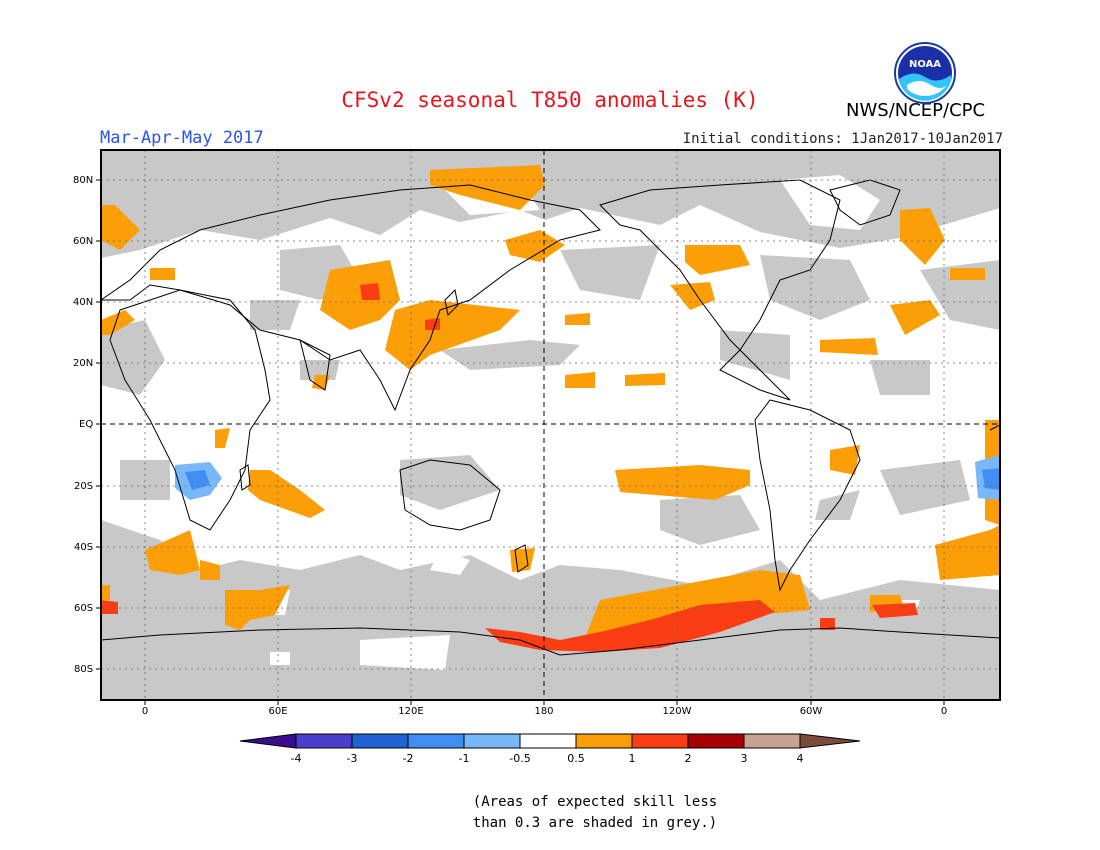  I want to click on colorbar-label: -3, so click(352, 758).